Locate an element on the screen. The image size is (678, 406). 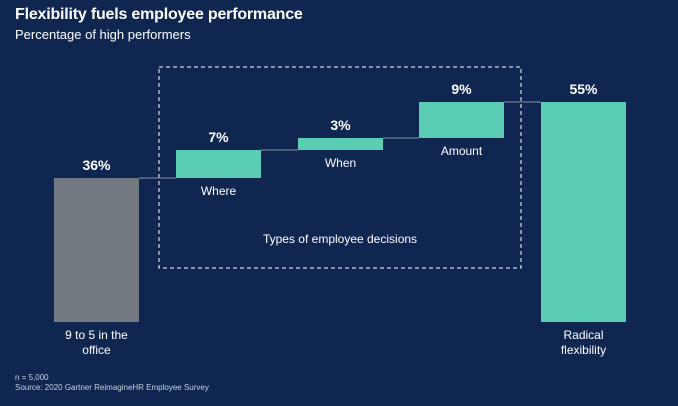
bar-where is located at coordinates (218, 164).